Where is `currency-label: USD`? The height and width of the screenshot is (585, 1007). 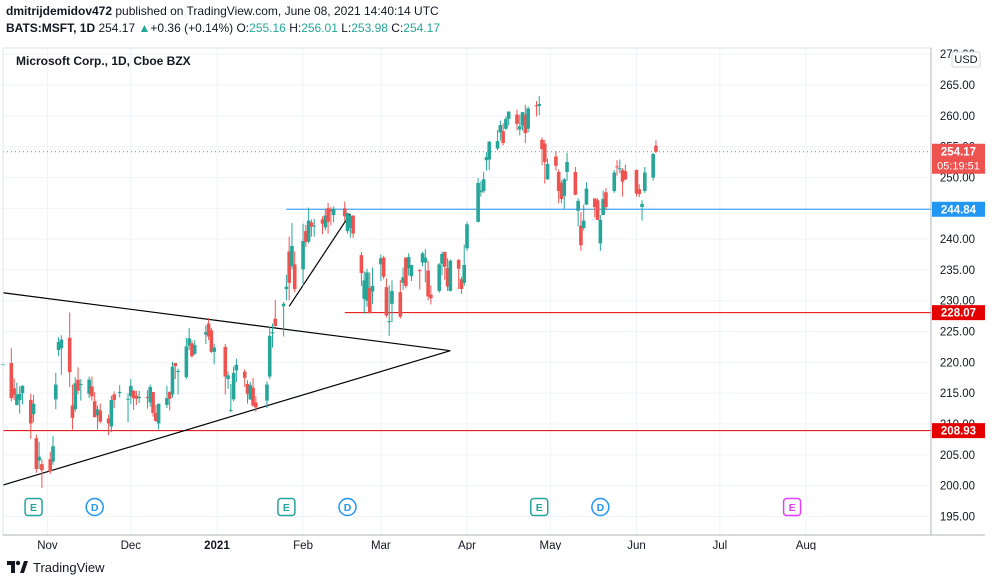 currency-label: USD is located at coordinates (965, 60).